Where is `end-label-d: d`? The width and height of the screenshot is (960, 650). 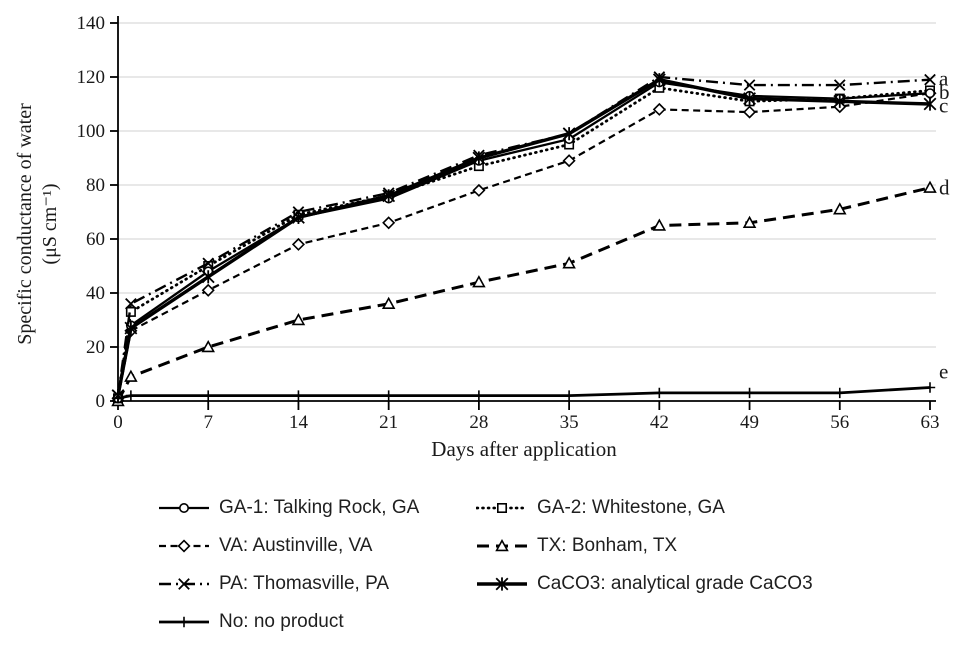
end-label-d: d is located at coordinates (944, 188).